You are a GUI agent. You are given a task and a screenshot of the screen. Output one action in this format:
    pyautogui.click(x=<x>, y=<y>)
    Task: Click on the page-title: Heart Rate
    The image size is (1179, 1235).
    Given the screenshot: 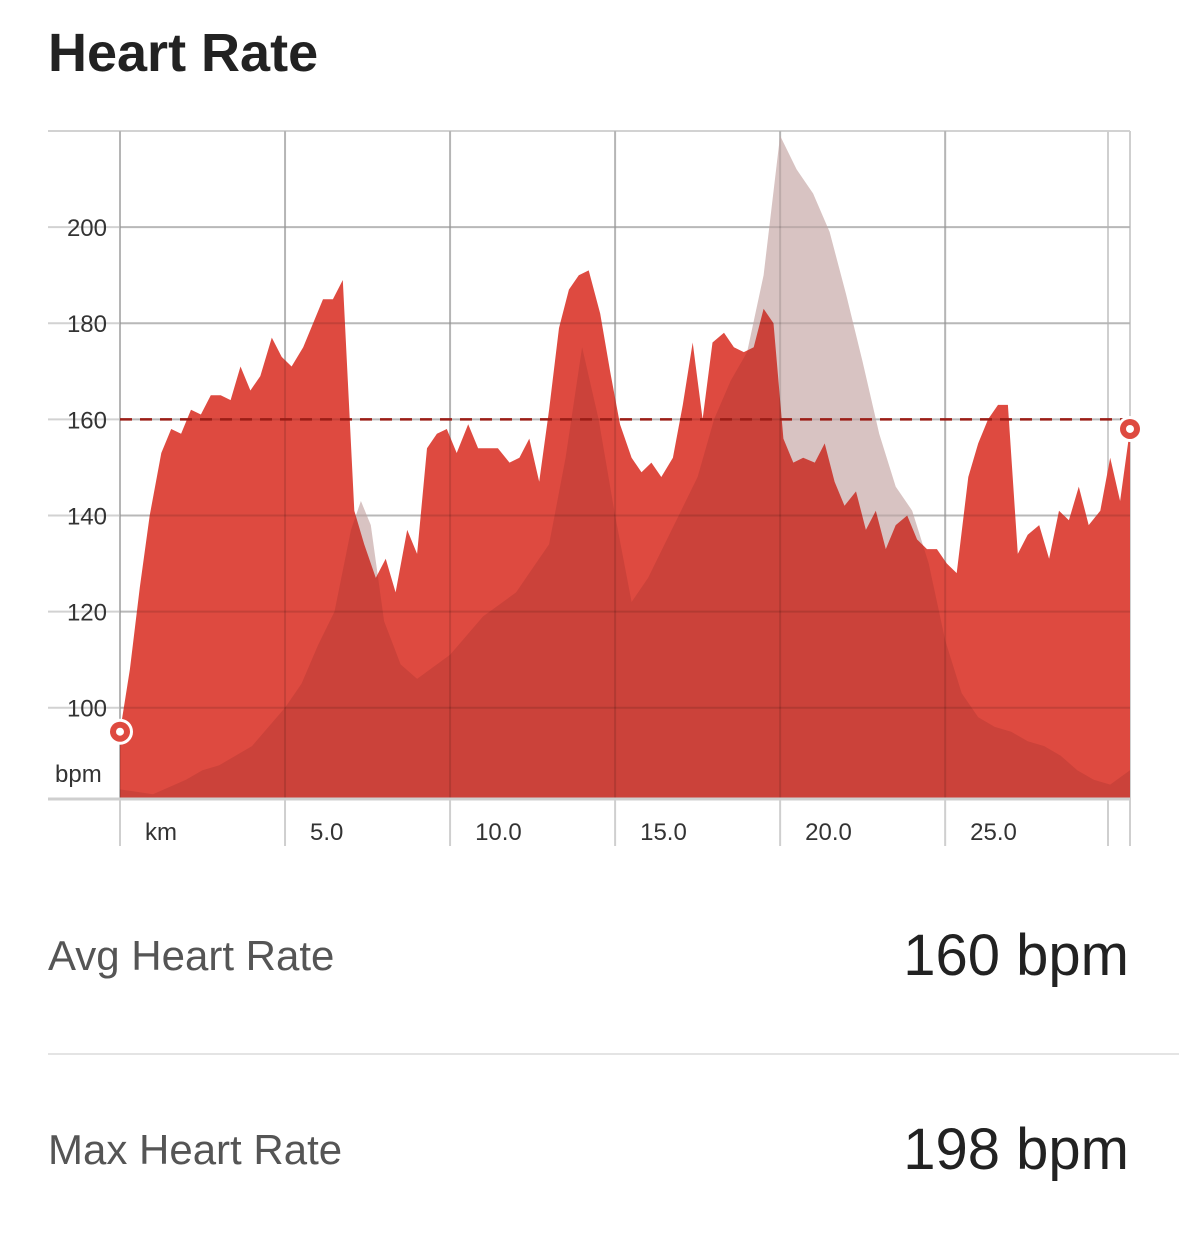 What is the action you would take?
    pyautogui.click(x=183, y=53)
    